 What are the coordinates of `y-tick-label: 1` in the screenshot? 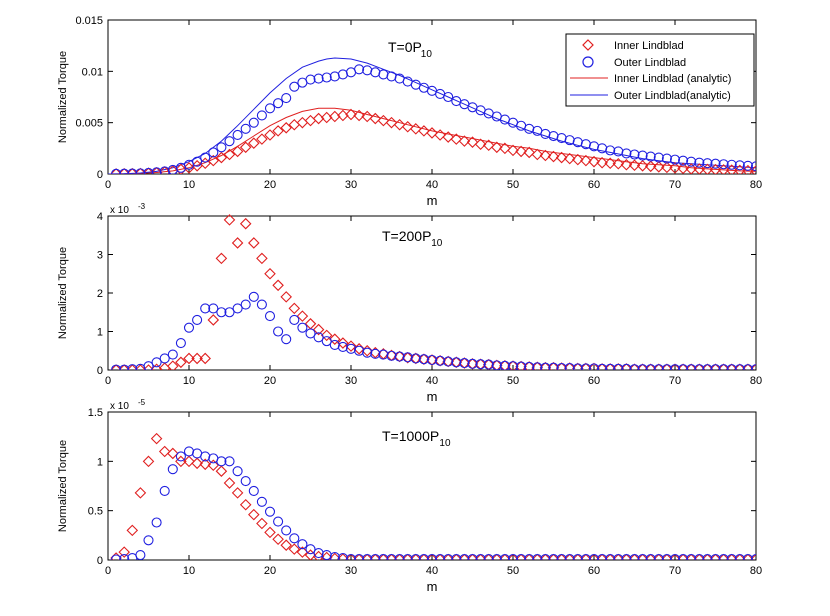 It's located at (100, 462).